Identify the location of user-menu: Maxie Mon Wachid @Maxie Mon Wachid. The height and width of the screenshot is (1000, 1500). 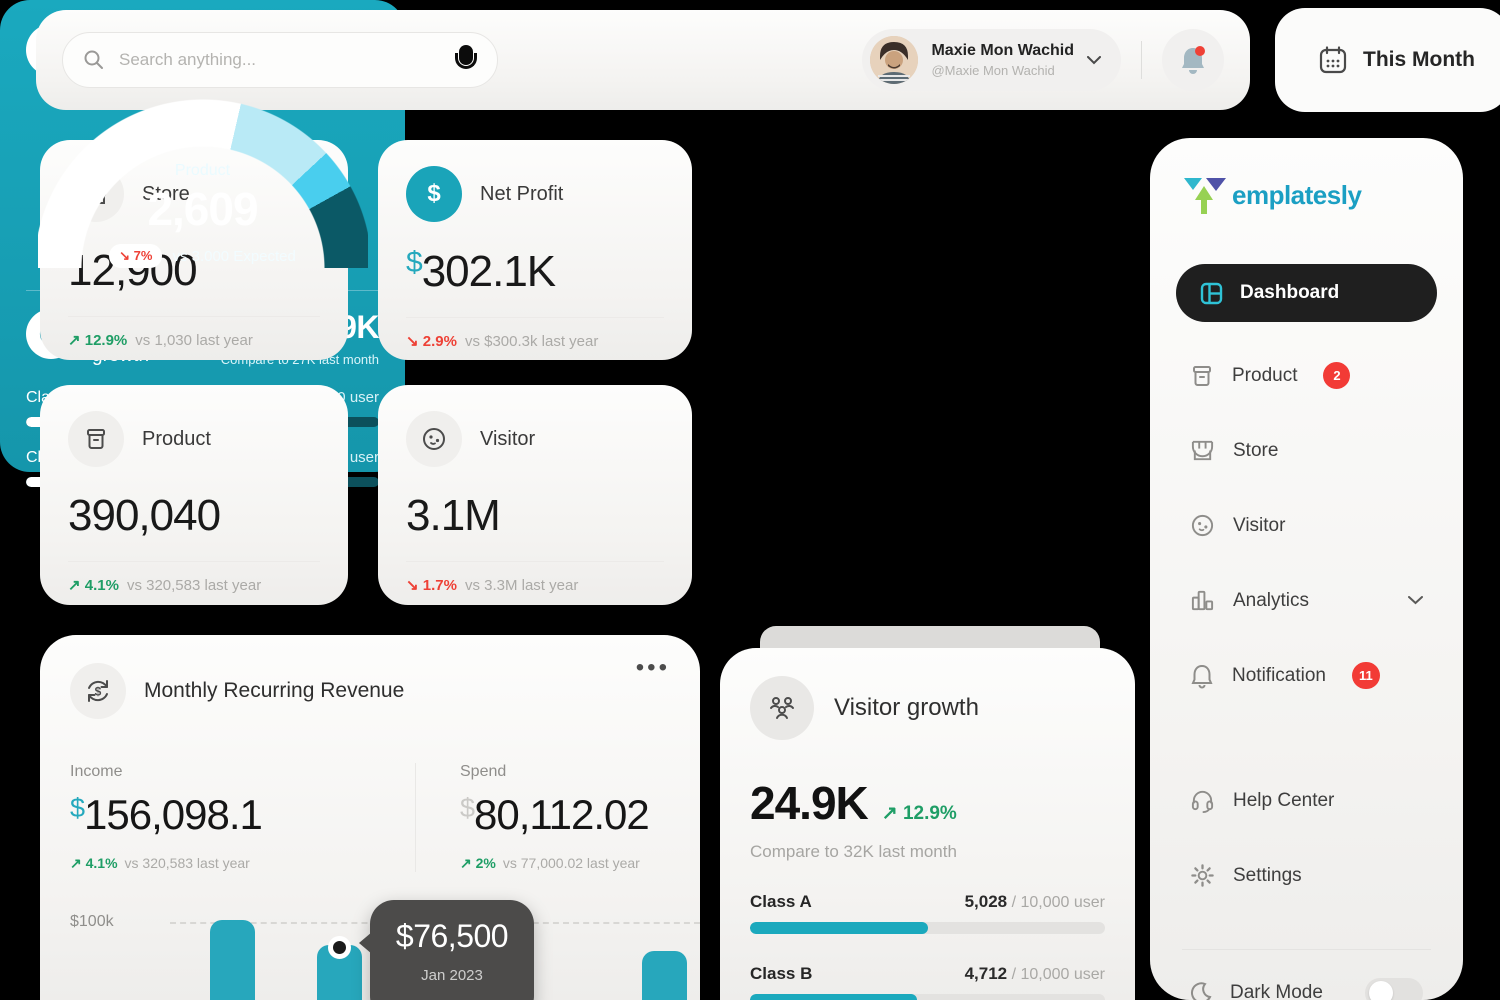
(991, 60).